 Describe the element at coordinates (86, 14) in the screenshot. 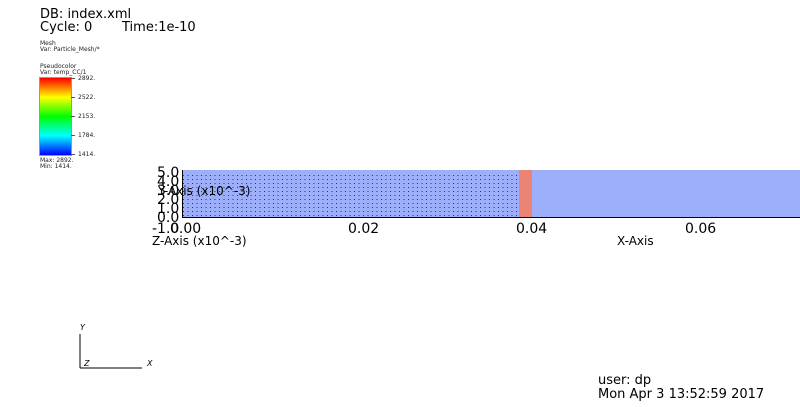

I see `db-label: DB: index.xml` at that location.